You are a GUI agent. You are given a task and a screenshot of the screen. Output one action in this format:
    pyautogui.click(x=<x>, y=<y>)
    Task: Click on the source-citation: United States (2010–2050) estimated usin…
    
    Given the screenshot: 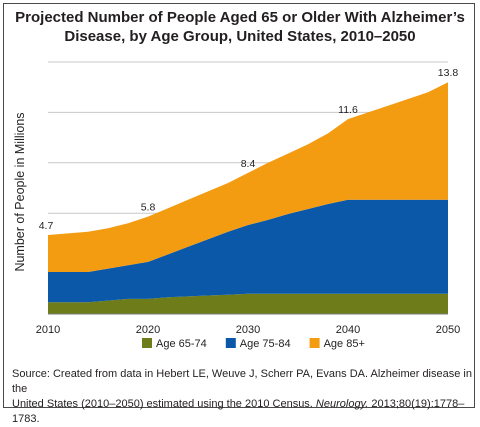 What is the action you would take?
    pyautogui.click(x=164, y=404)
    